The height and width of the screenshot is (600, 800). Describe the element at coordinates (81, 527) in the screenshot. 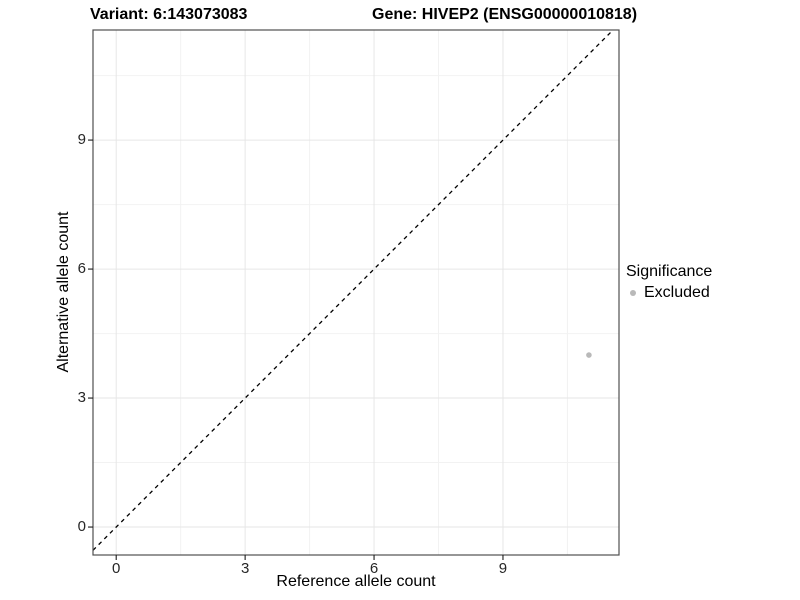

I see `y-tick-label: 0` at that location.